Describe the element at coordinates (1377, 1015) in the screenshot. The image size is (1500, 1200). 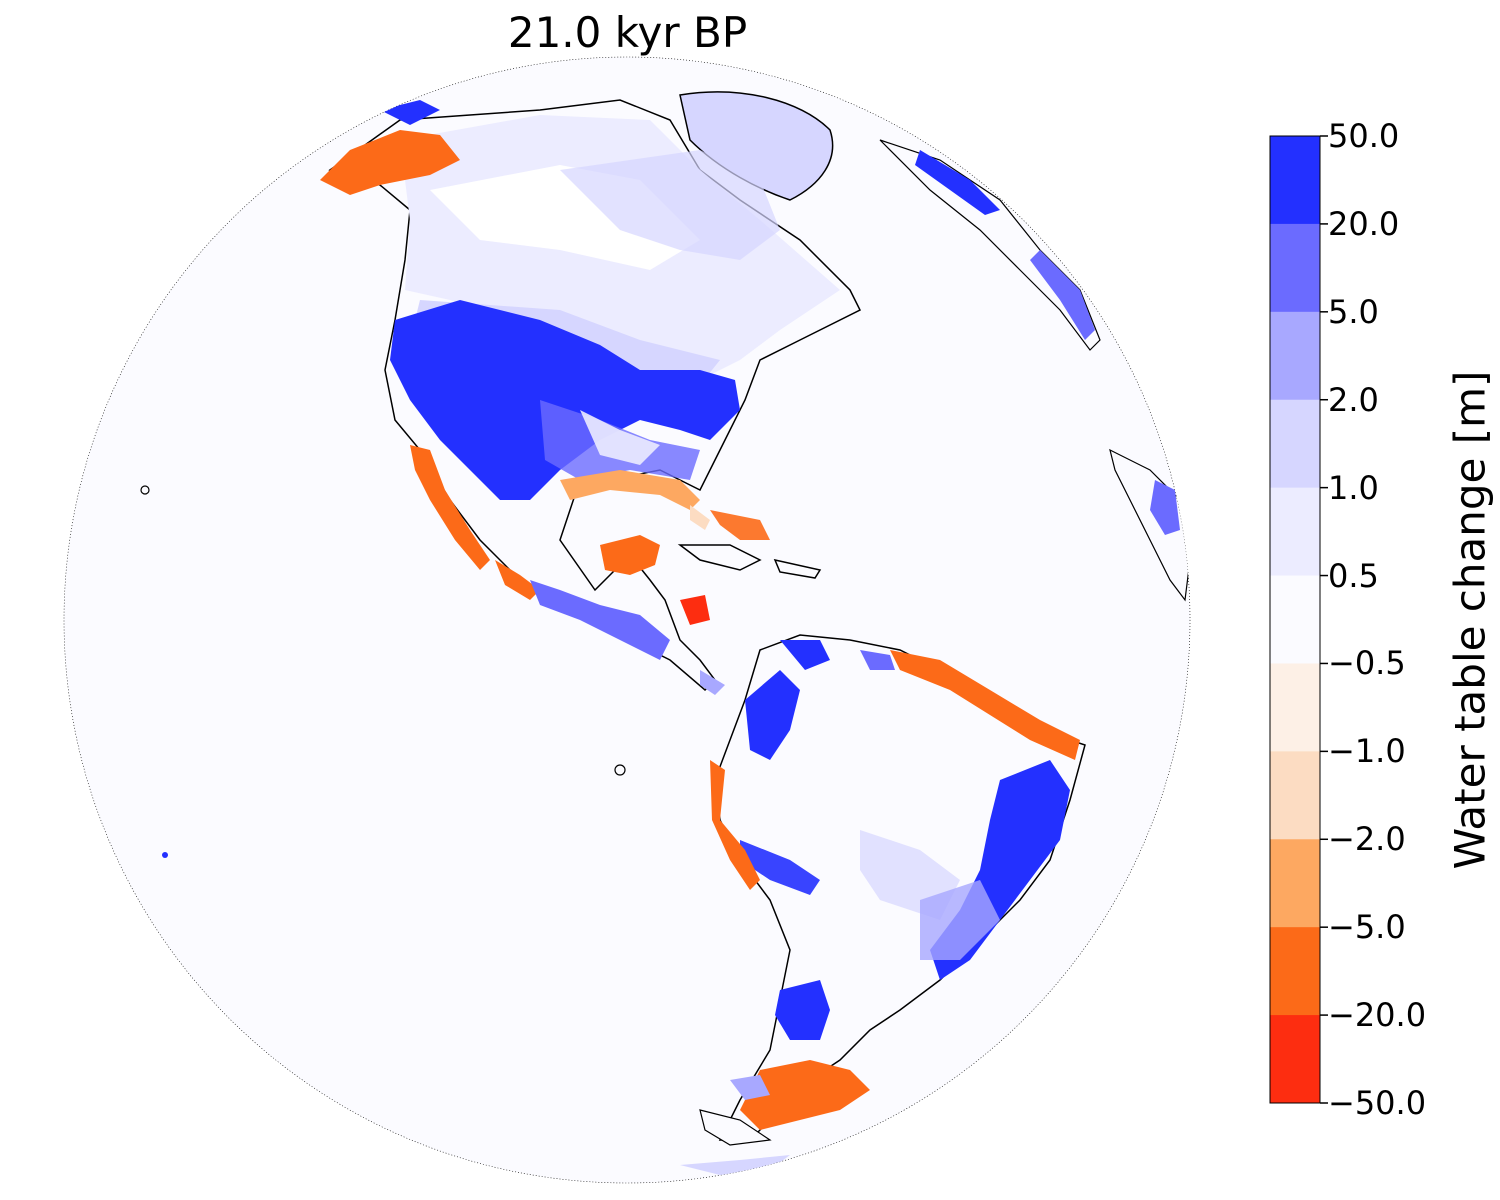
I see `colorbar-tick-label: −20.0` at that location.